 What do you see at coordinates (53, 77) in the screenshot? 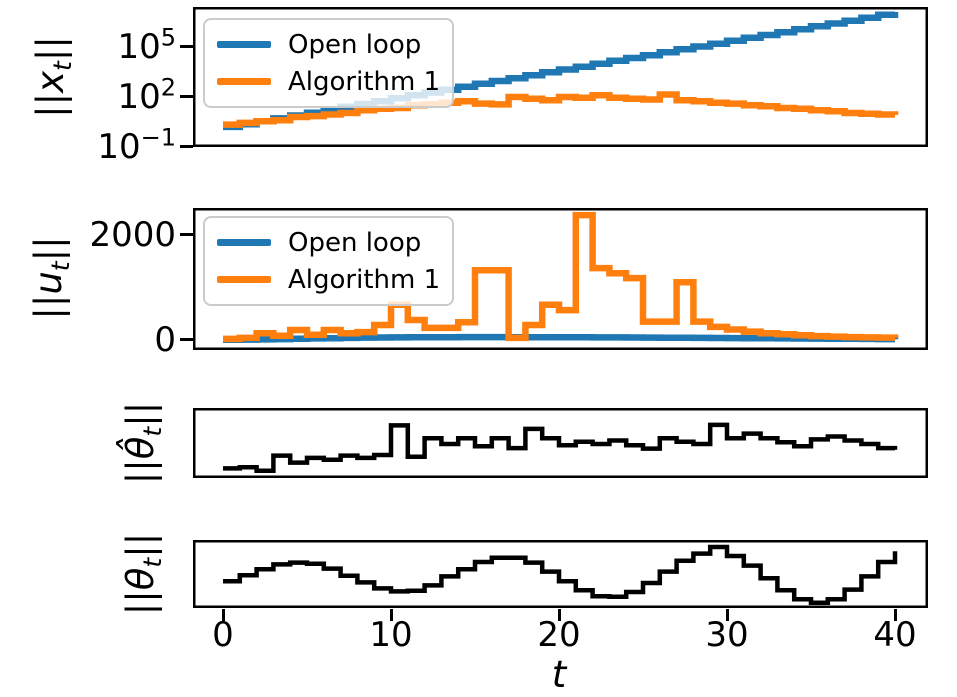
I see `y-axis-label-x-norm: ||xt||` at bounding box center [53, 77].